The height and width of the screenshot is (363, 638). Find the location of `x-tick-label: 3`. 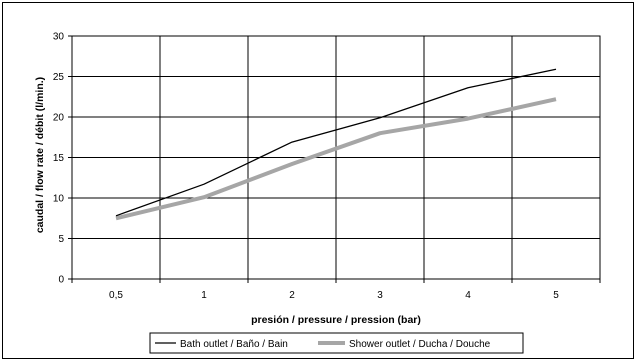

x-tick-label: 3 is located at coordinates (380, 295).